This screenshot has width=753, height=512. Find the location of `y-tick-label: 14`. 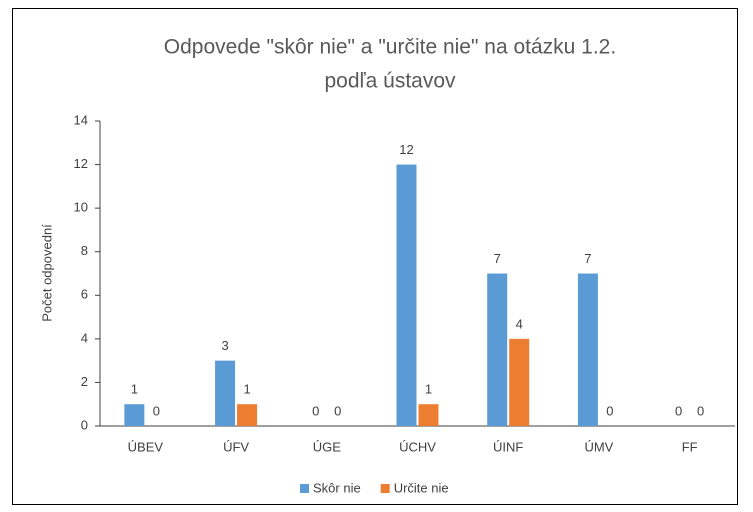

y-tick-label: 14 is located at coordinates (81, 119).